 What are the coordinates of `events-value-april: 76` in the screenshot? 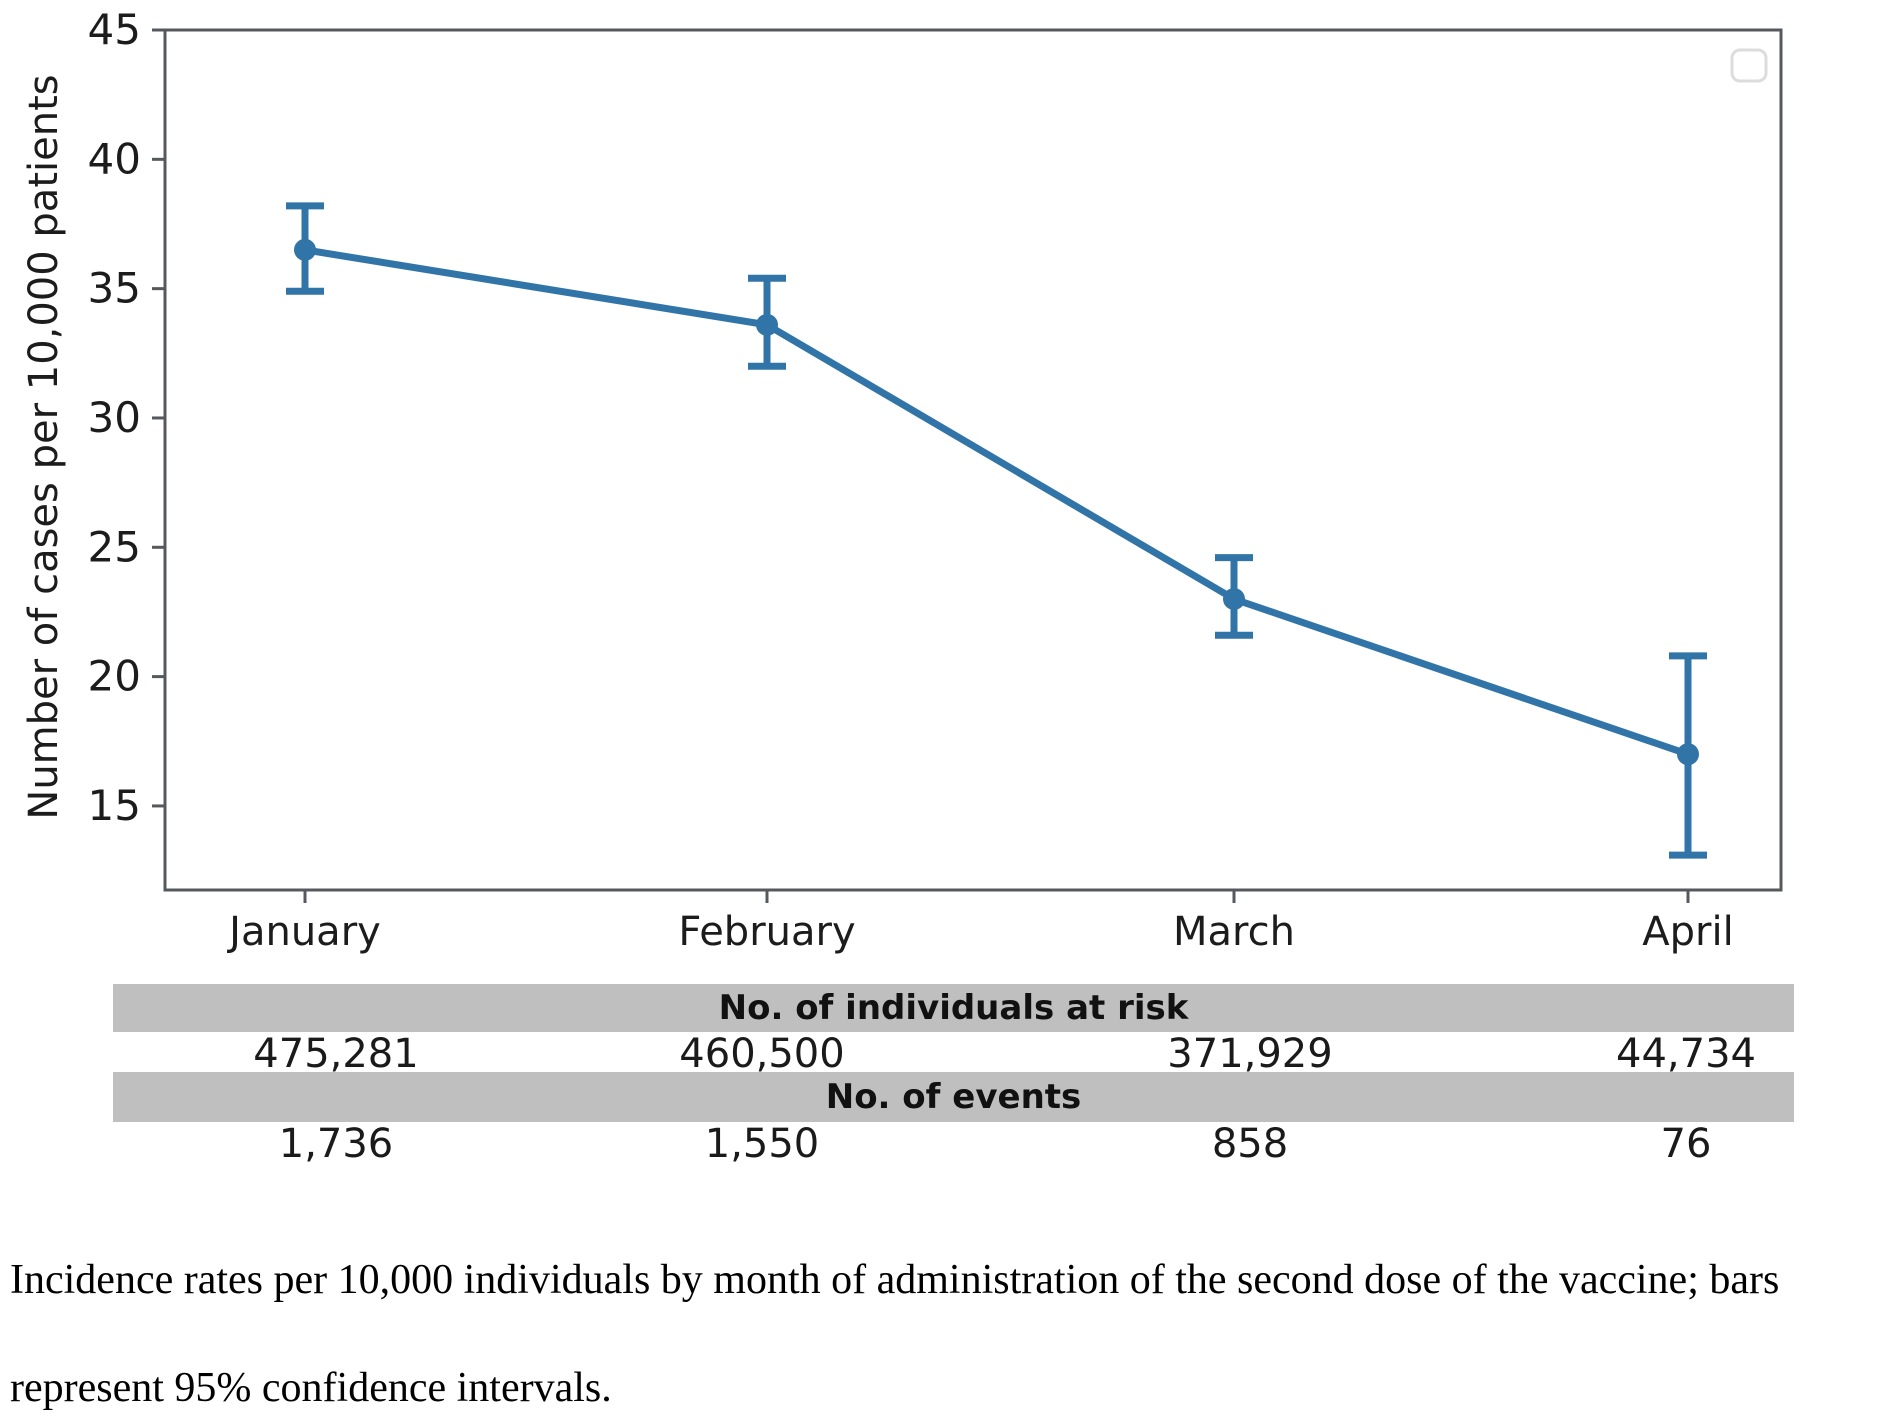 It's located at (1686, 1144).